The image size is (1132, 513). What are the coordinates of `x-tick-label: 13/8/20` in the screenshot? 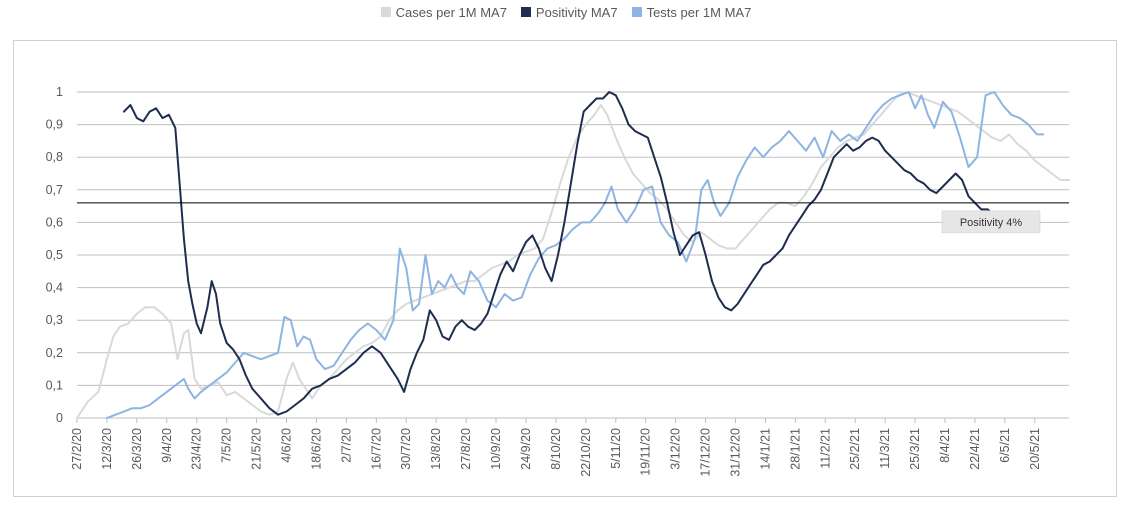 It's located at (436, 449).